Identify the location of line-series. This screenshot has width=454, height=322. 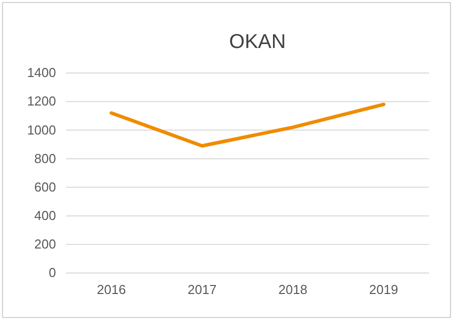
(248, 125).